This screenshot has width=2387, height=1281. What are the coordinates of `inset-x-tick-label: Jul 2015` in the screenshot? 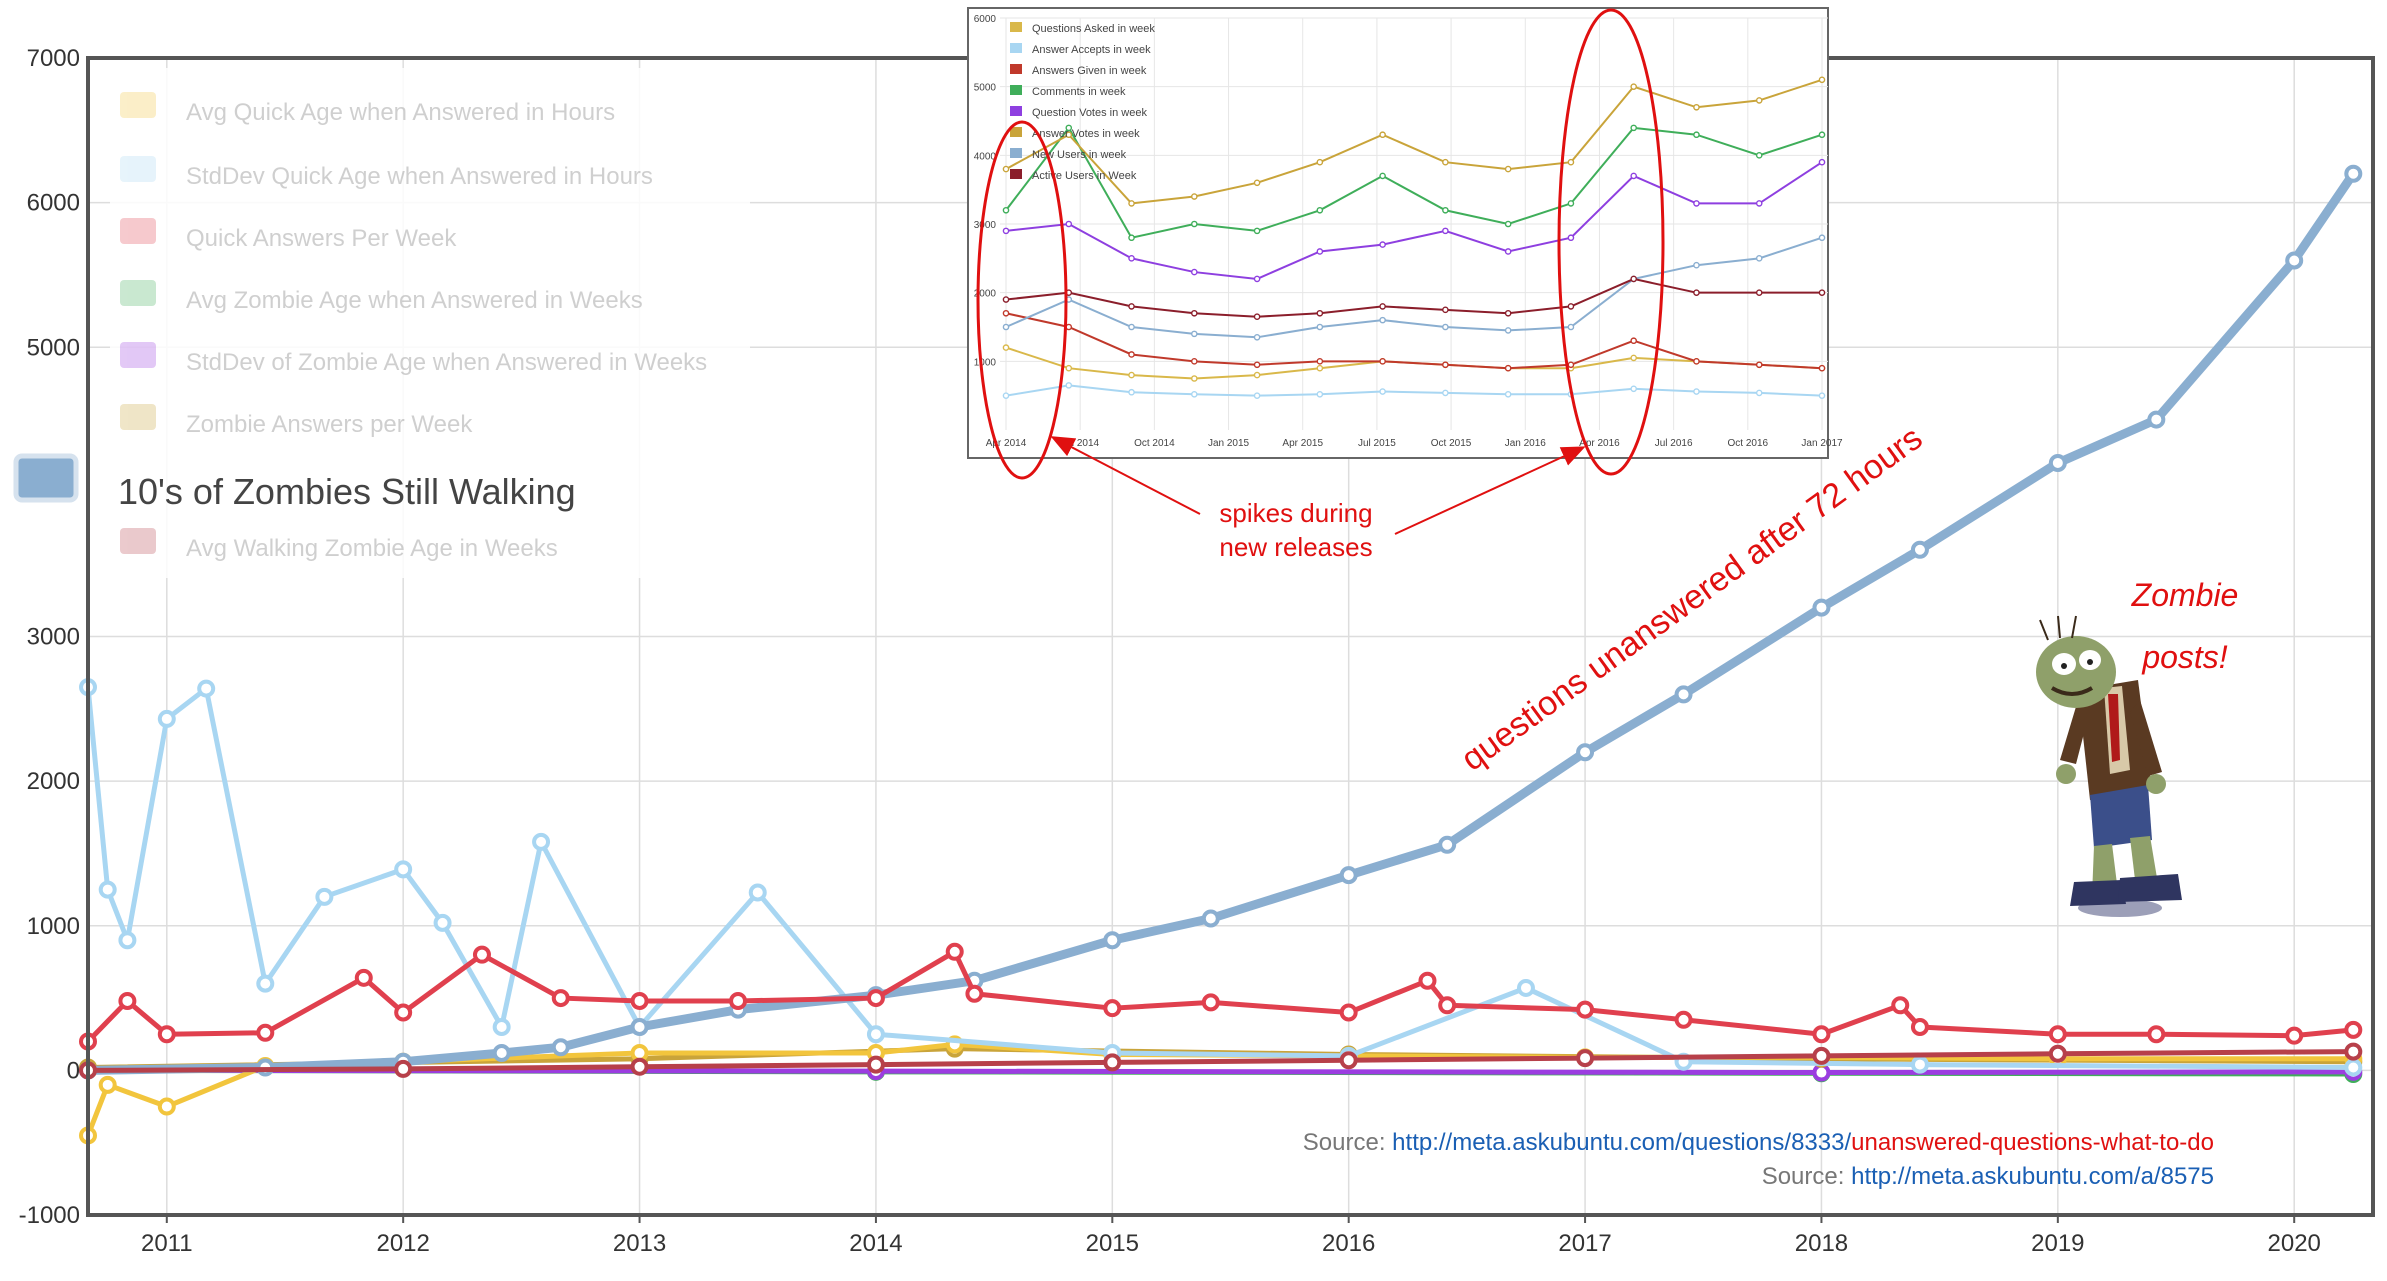 It's located at (1377, 443).